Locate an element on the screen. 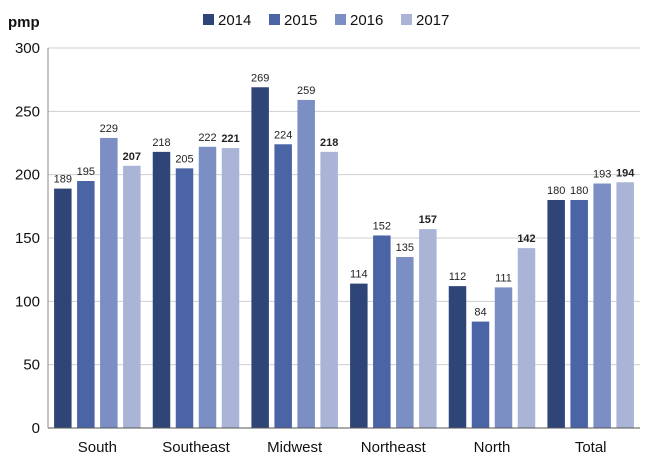 Image resolution: width=657 pixels, height=460 pixels. data-label: 195 is located at coordinates (86, 172).